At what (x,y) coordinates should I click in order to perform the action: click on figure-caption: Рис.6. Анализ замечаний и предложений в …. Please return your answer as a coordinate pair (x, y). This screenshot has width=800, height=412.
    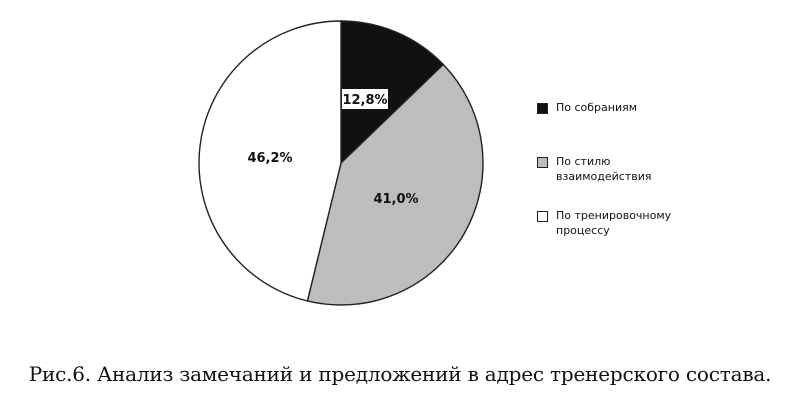
    Looking at the image, I should click on (400, 374).